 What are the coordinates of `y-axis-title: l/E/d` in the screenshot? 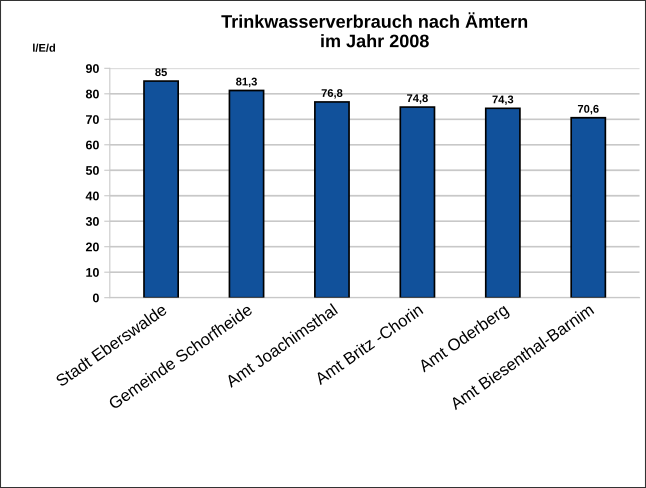 It's located at (44, 48).